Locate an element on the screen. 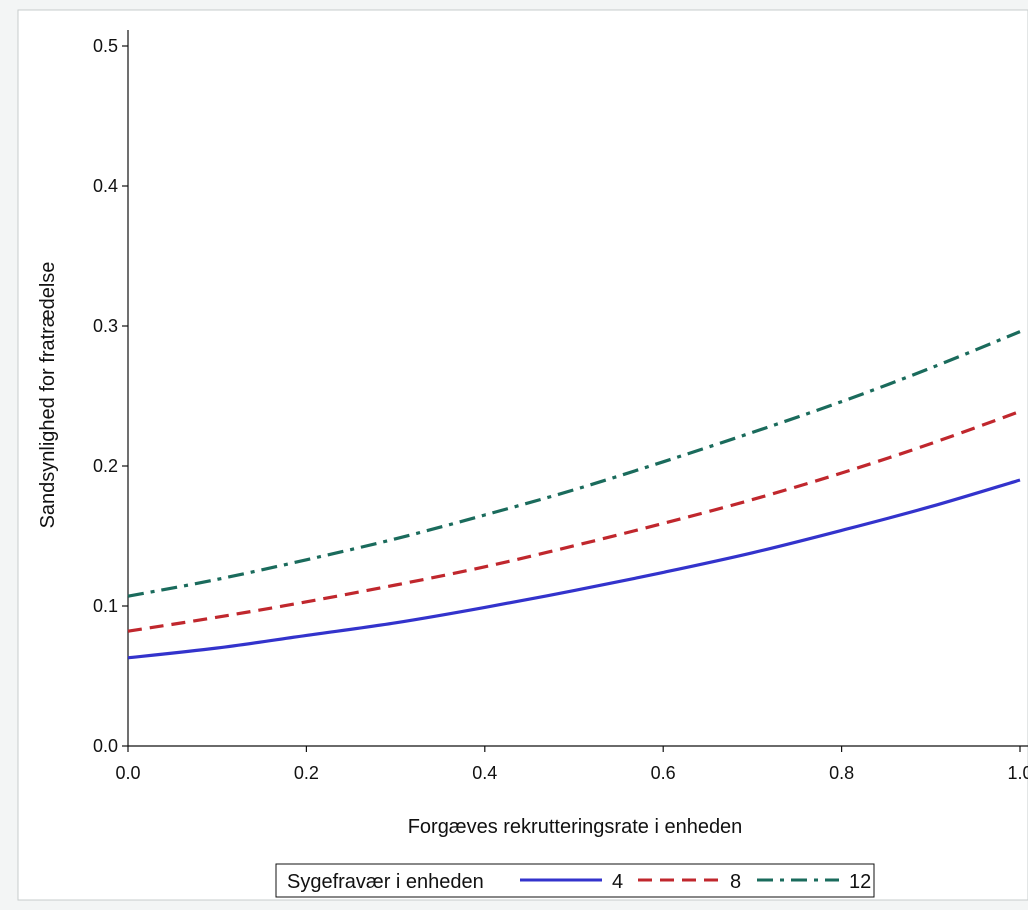 The width and height of the screenshot is (1028, 910). x-tick-label: 1.0 is located at coordinates (1017, 773).